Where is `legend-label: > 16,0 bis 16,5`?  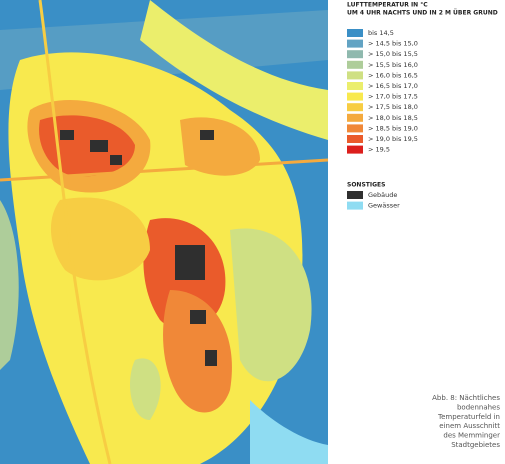 legend-label: > 16,0 bis 16,5 is located at coordinates (393, 75).